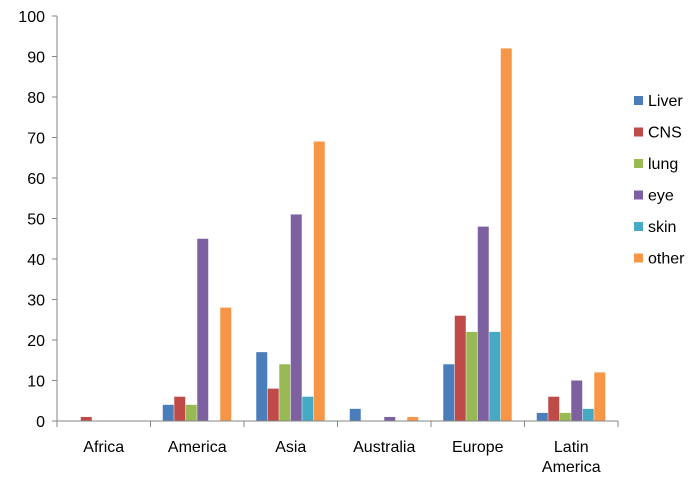 The width and height of the screenshot is (700, 492). Describe the element at coordinates (665, 101) in the screenshot. I see `legend-label-liver: Liver` at that location.